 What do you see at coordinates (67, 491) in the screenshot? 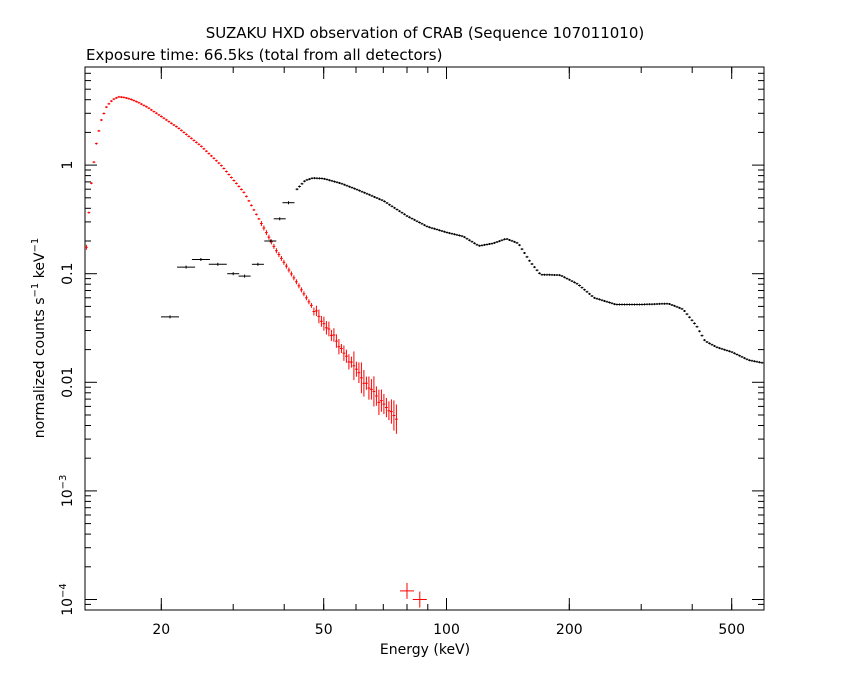
I see `y-tick-label: 10−3` at bounding box center [67, 491].